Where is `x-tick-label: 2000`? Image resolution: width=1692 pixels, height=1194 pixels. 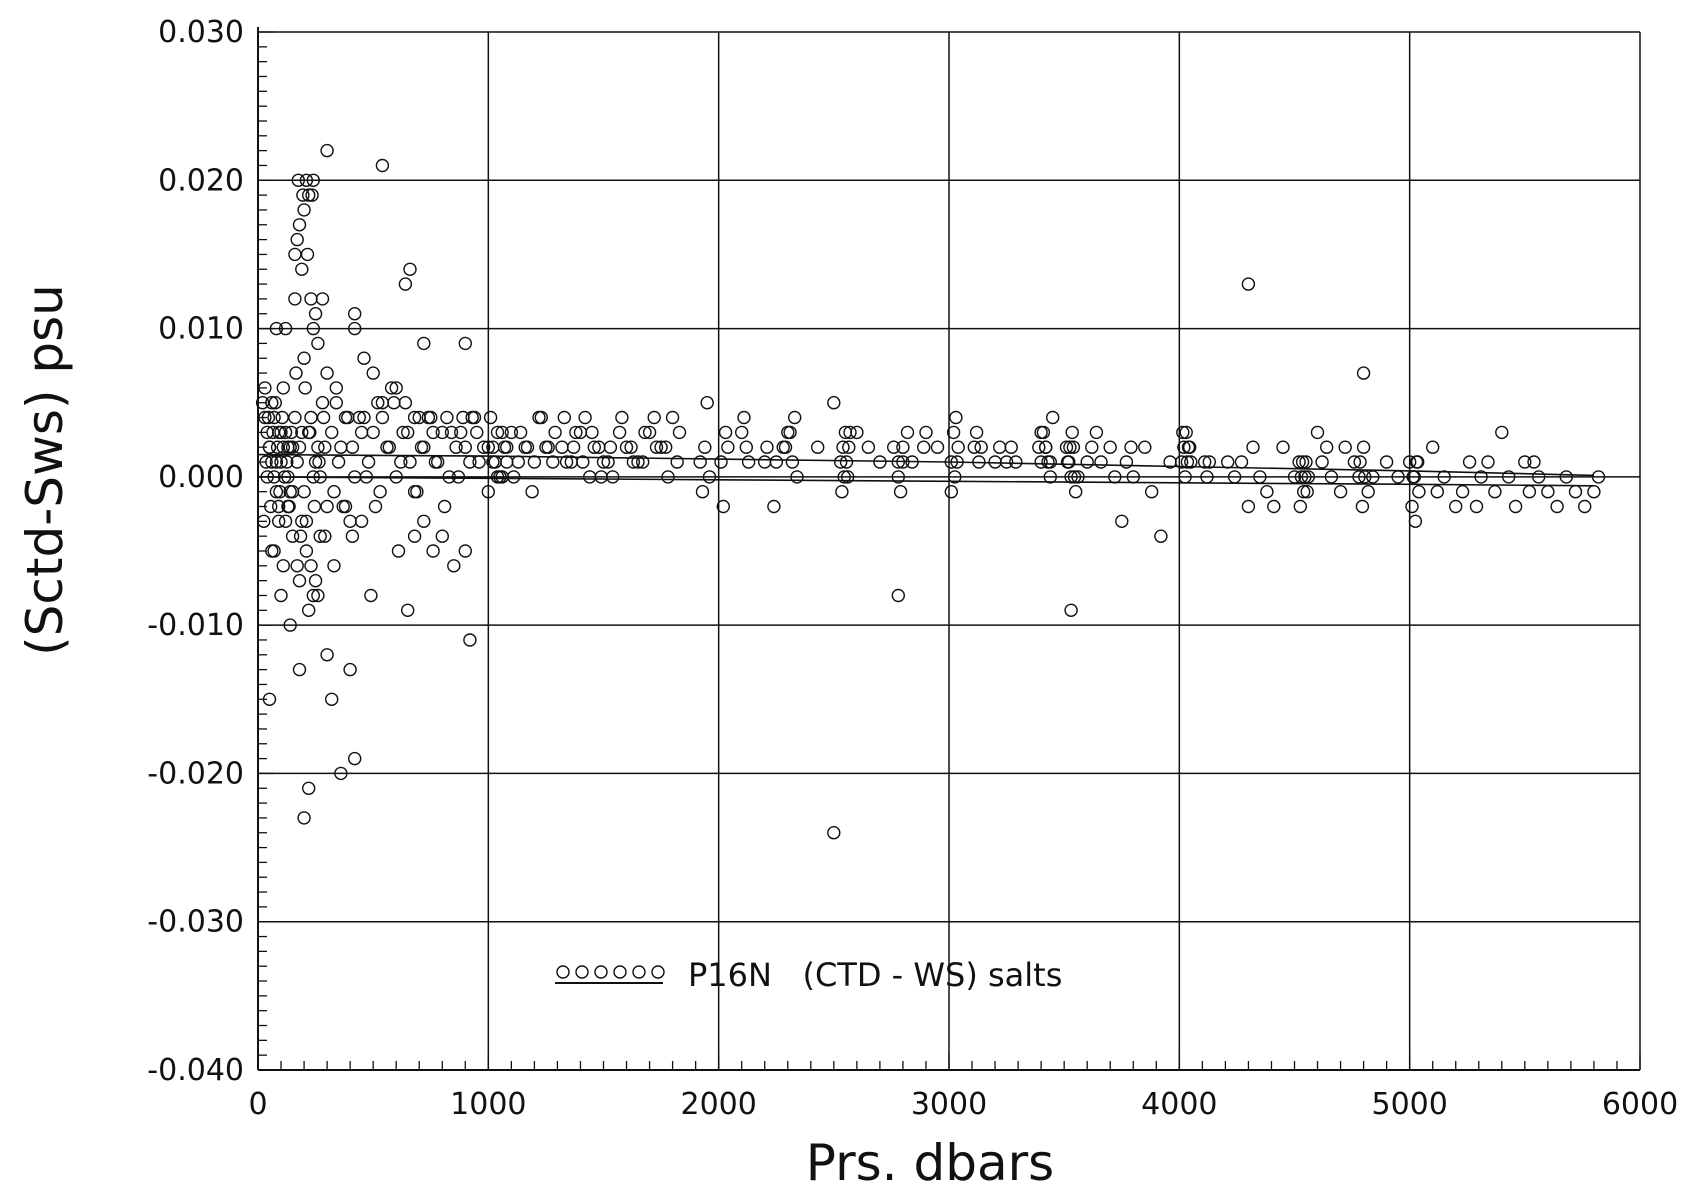
x-tick-label: 2000 is located at coordinates (718, 1104).